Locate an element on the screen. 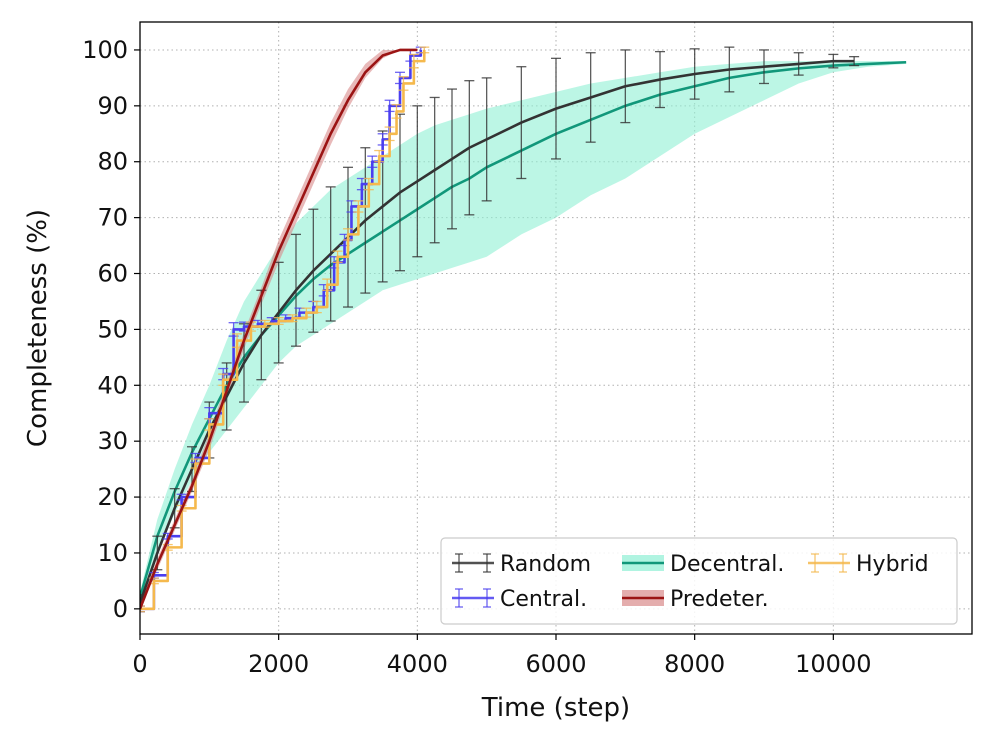 Image resolution: width=996 pixels, height=751 pixels. x-axis-label: Time (step) is located at coordinates (555, 708).